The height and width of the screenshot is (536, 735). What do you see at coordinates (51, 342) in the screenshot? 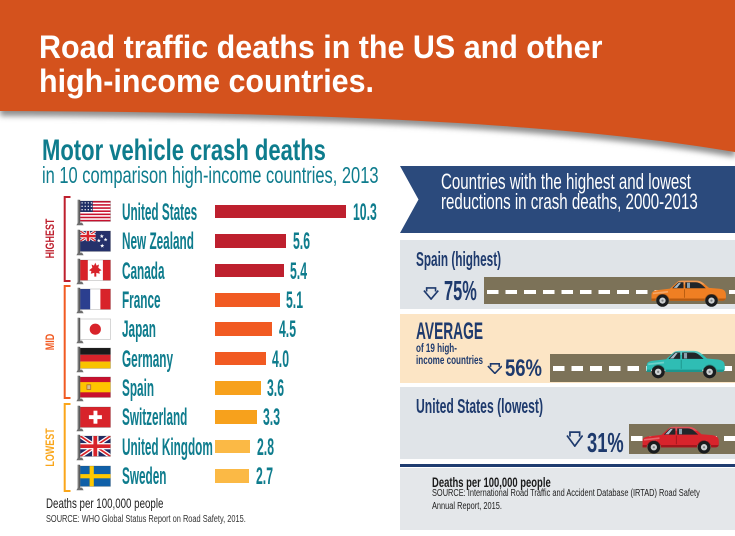
I see `svg-text: MID` at bounding box center [51, 342].